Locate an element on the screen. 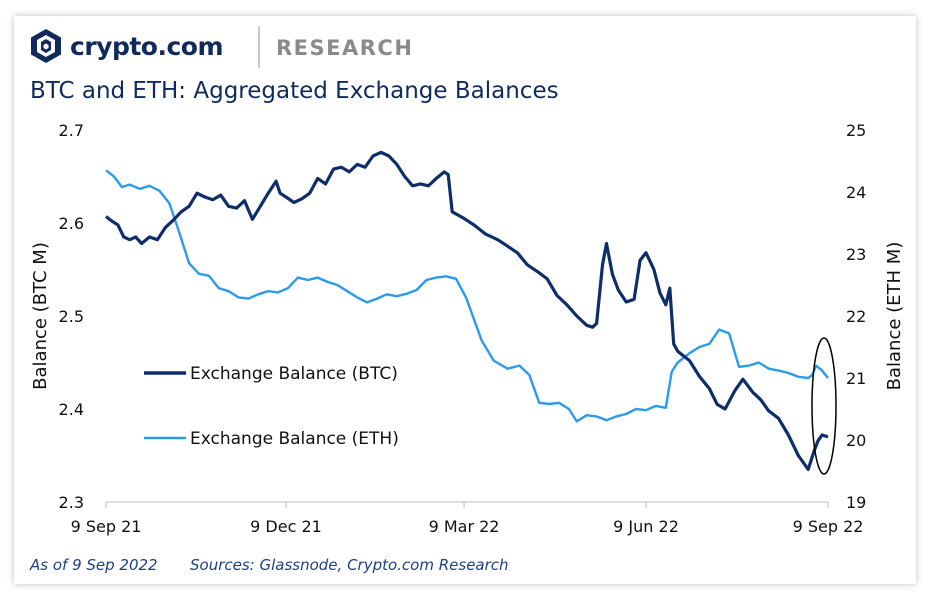 This screenshot has width=939, height=609. brand-logo: crypto.com is located at coordinates (127, 46).